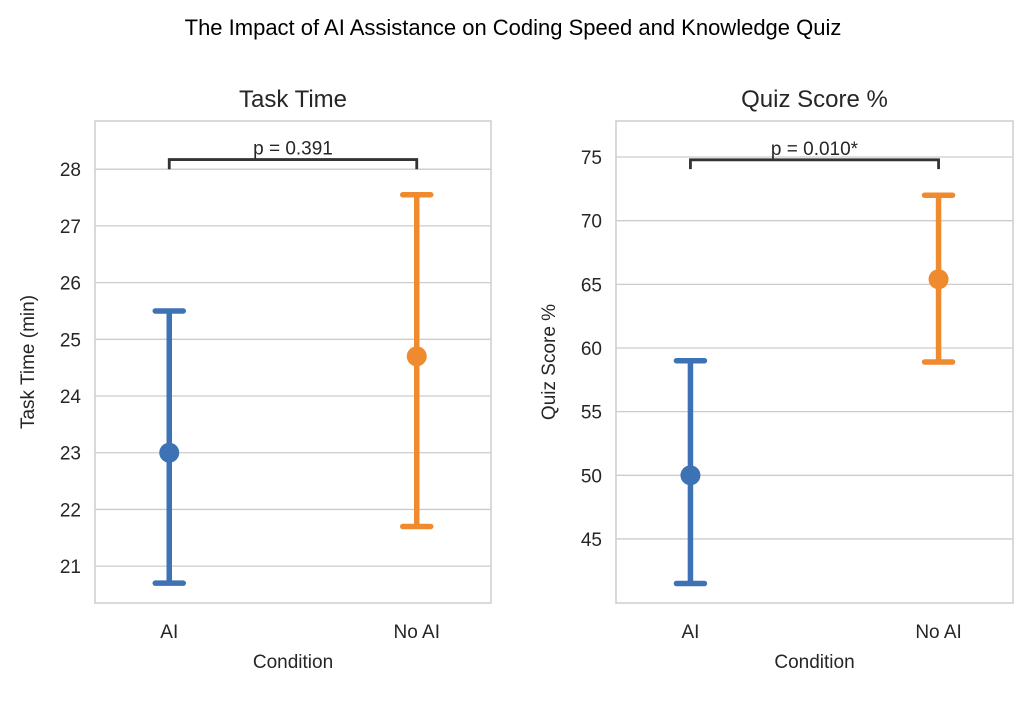  What do you see at coordinates (293, 149) in the screenshot?
I see `significance-label: p = 0.391` at bounding box center [293, 149].